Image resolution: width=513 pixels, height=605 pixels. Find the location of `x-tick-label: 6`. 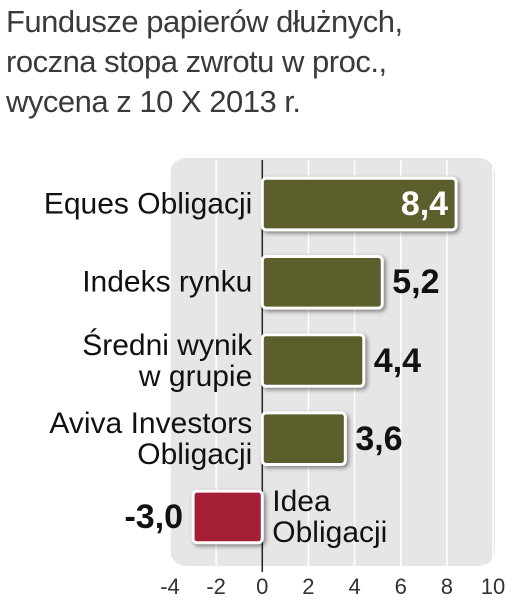

x-tick-label: 6 is located at coordinates (400, 586).